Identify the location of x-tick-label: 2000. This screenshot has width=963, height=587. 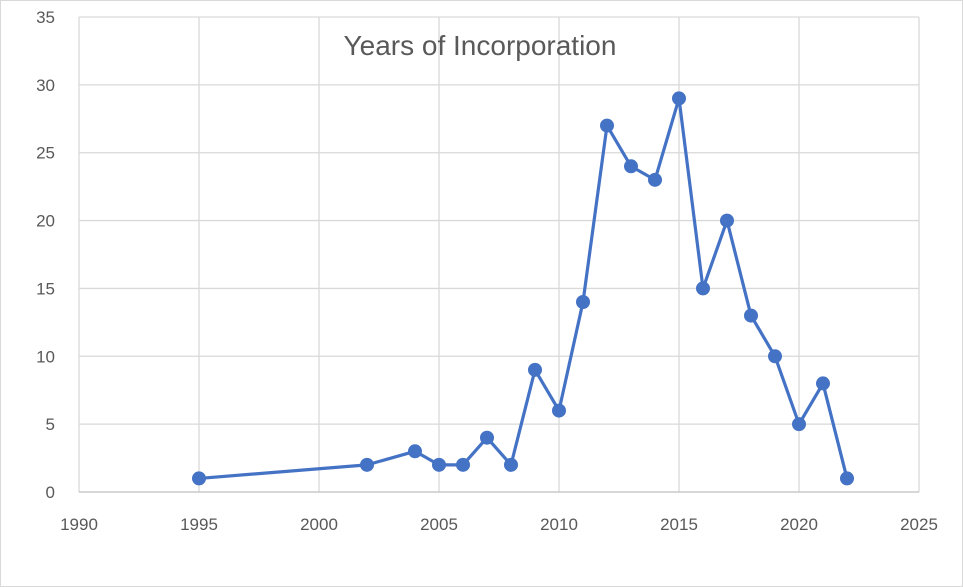
(319, 524).